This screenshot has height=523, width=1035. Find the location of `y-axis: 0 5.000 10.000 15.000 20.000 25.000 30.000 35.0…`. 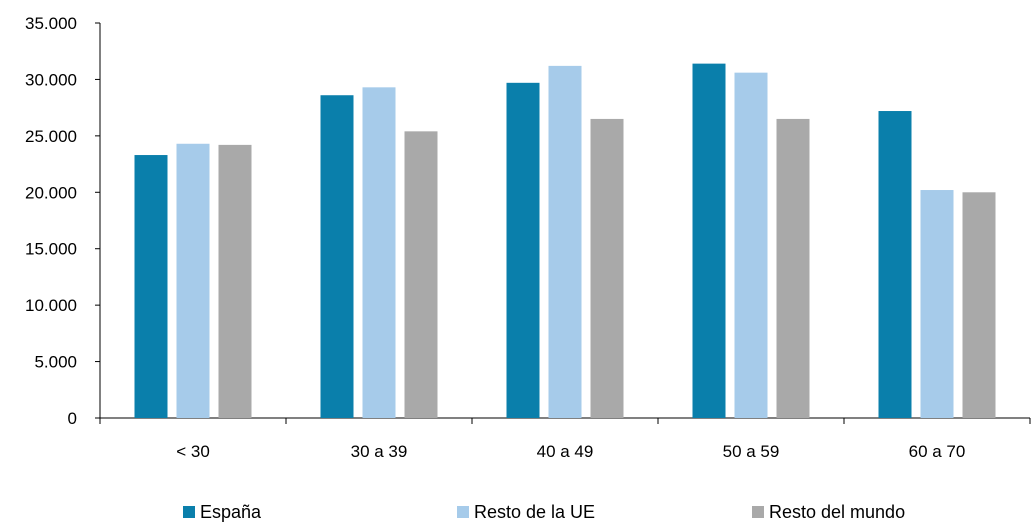

y-axis: 0 5.000 10.000 15.000 20.000 25.000 30.000 35.0… is located at coordinates (63, 221).